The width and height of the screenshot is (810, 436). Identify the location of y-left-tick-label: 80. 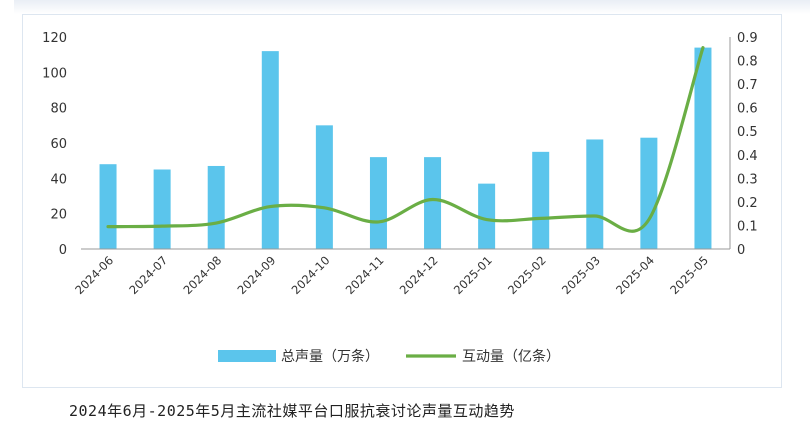
(58, 109).